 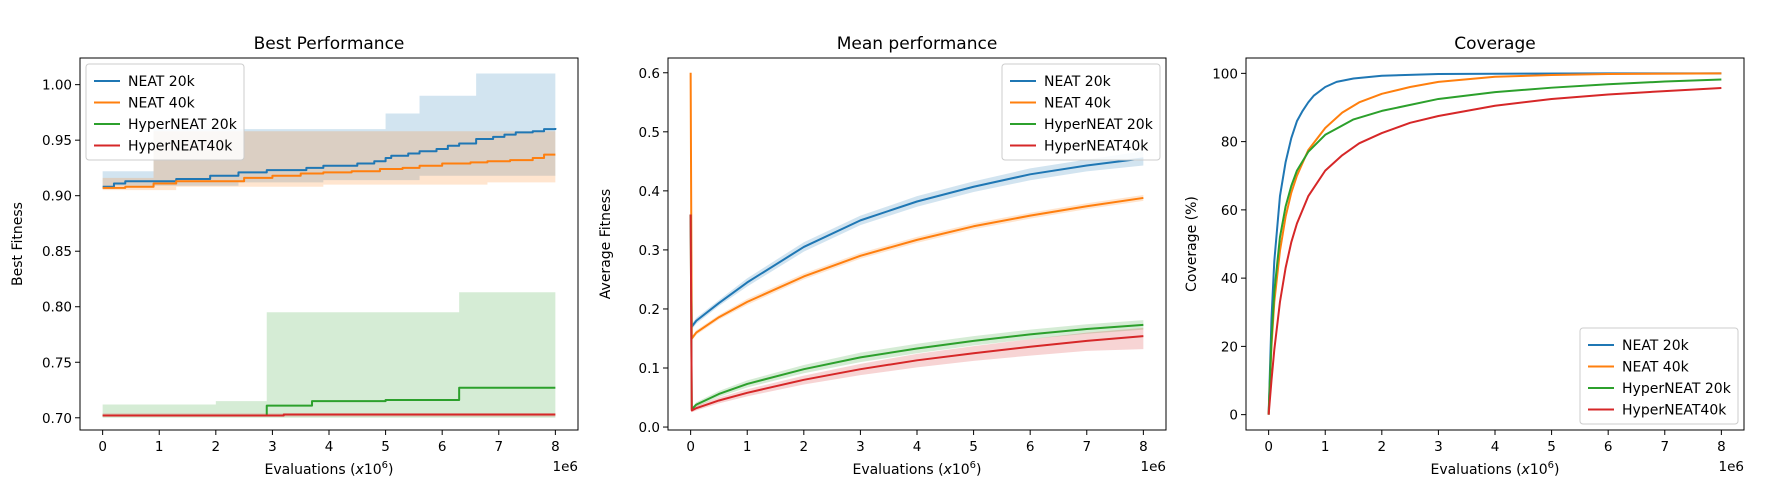 I want to click on y-tick-label: 0.6, so click(x=649, y=74).